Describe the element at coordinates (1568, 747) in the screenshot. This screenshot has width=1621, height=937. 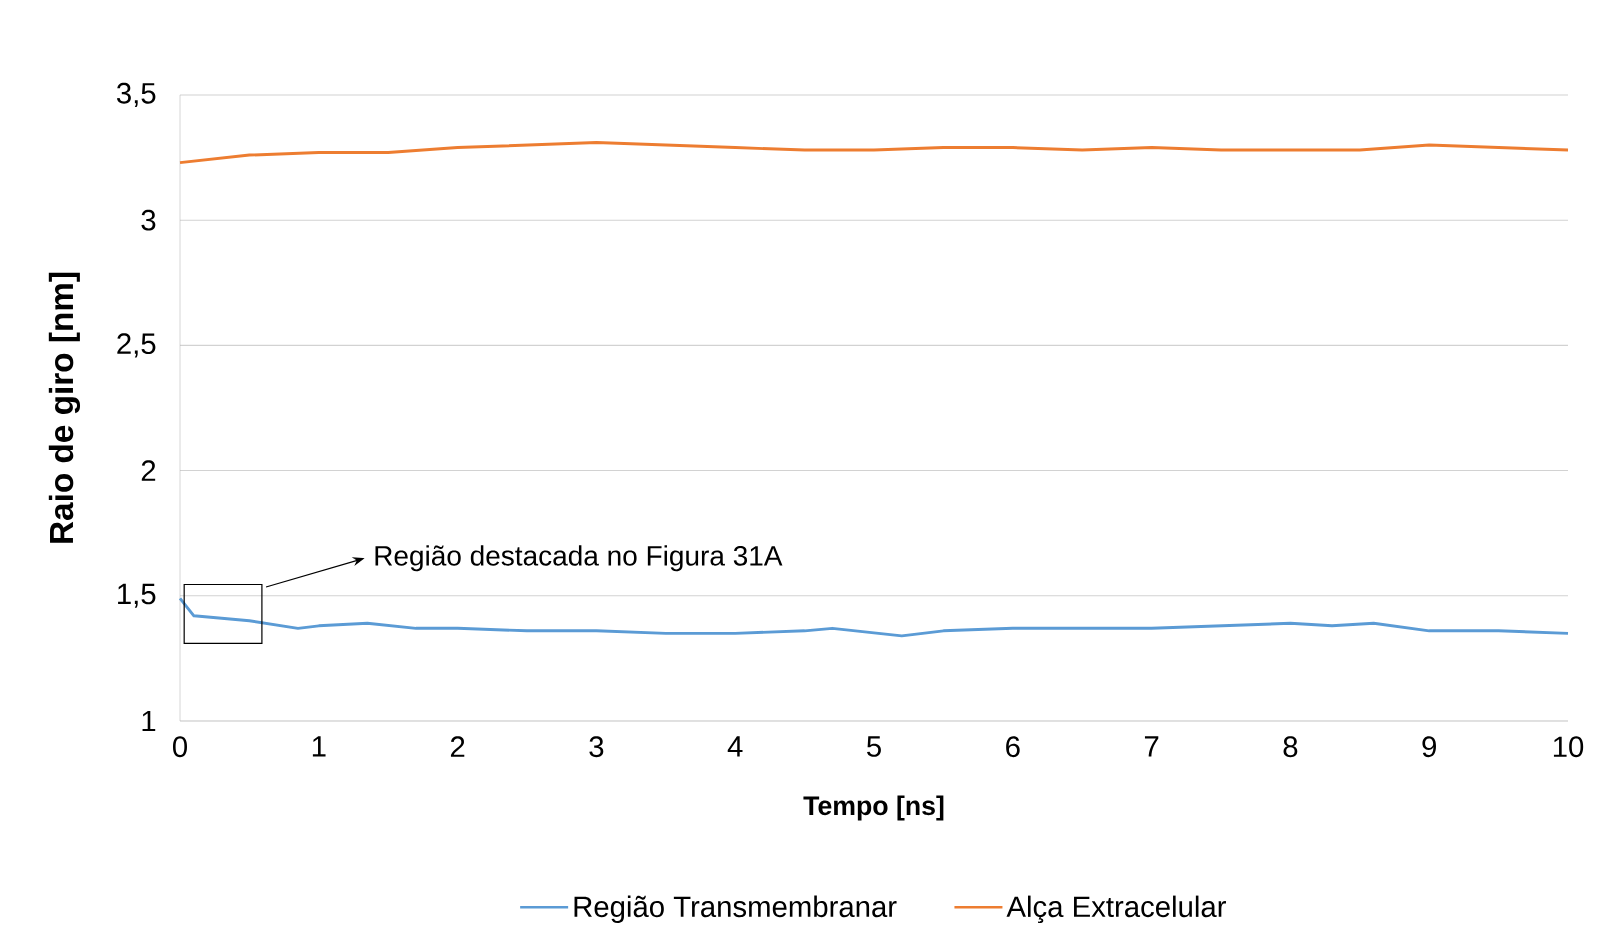
I see `x-tick-label: 10` at that location.